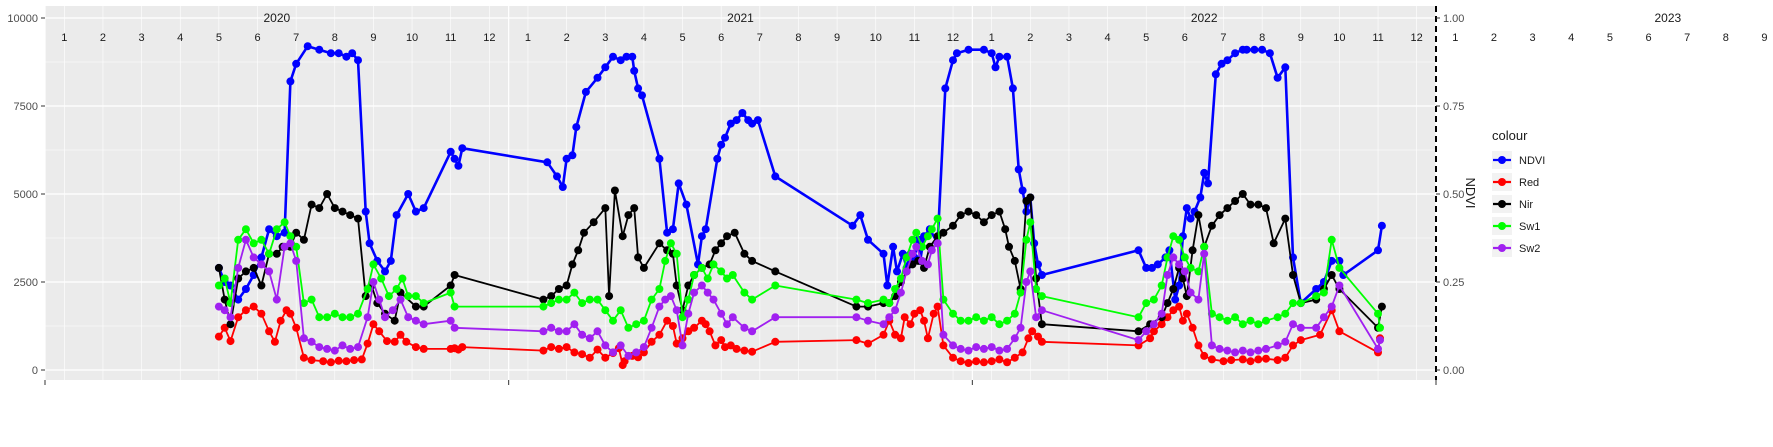 Image resolution: width=1773 pixels, height=447 pixels. I want to click on year-label: 2022, so click(1204, 18).